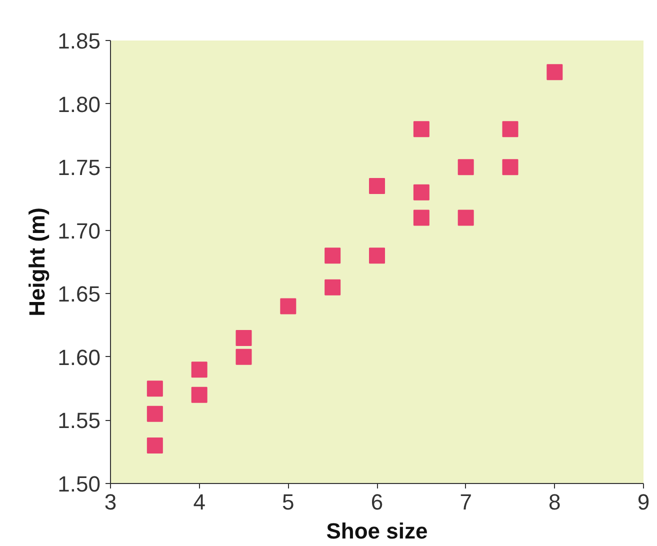 The height and width of the screenshot is (546, 657). What do you see at coordinates (37, 262) in the screenshot?
I see `y-axis-title: Height (m)` at bounding box center [37, 262].